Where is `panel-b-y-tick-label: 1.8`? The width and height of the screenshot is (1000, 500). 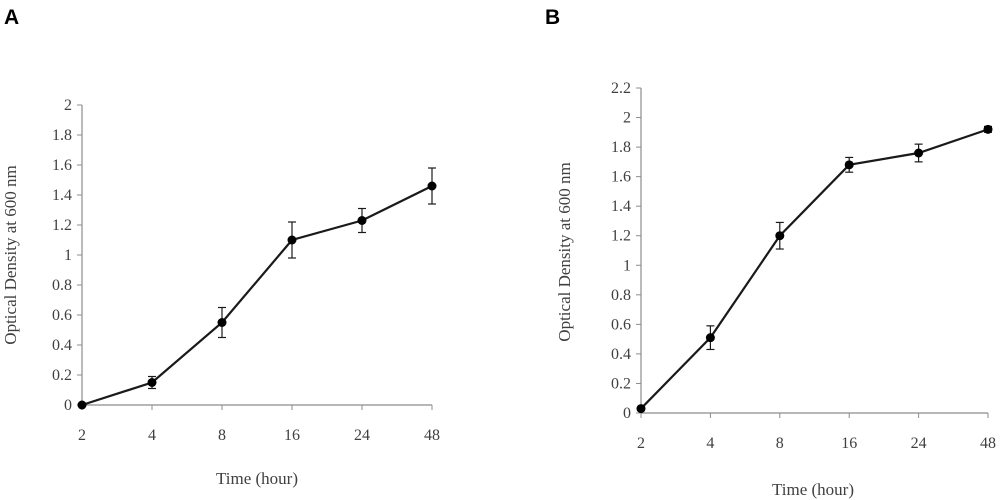
panel-b-y-tick-label: 1.8 is located at coordinates (621, 147).